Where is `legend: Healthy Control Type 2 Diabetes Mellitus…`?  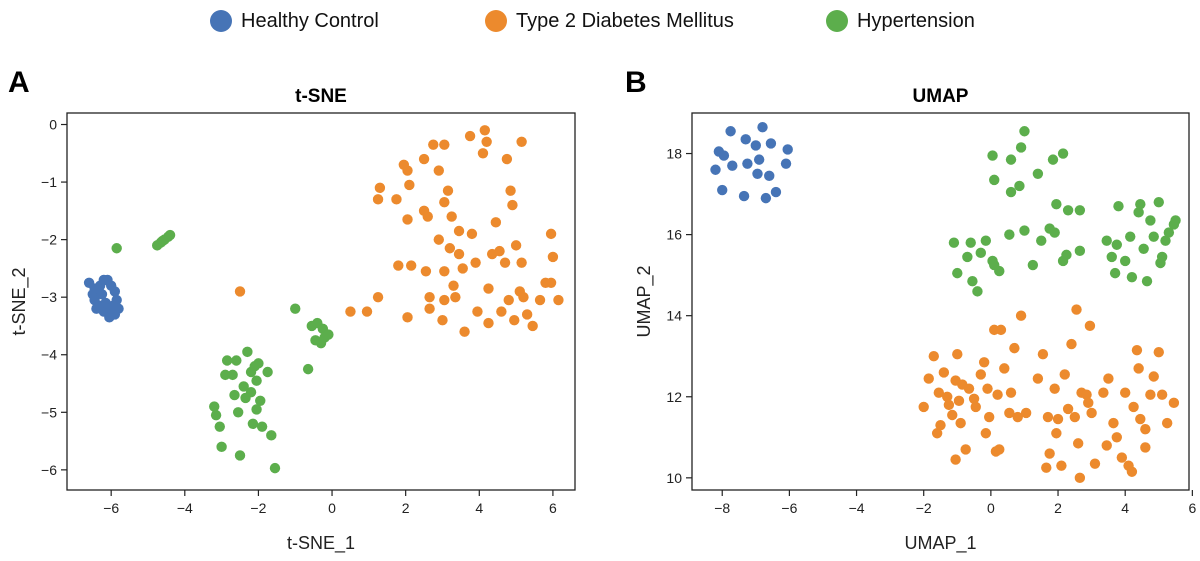 legend: Healthy Control Type 2 Diabetes Mellitus… is located at coordinates (600, 21).